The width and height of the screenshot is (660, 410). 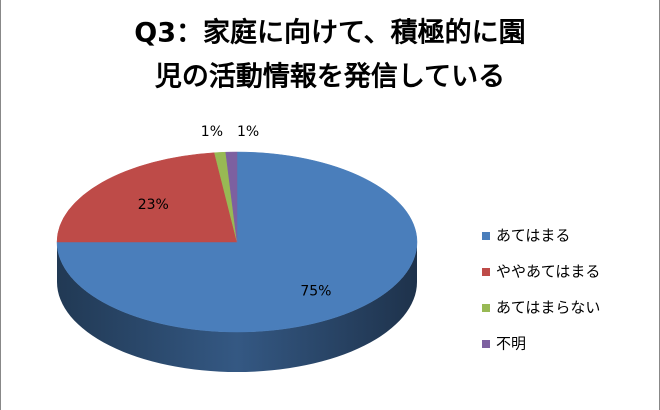 What do you see at coordinates (153, 205) in the screenshot?
I see `data-label: 23%` at bounding box center [153, 205].